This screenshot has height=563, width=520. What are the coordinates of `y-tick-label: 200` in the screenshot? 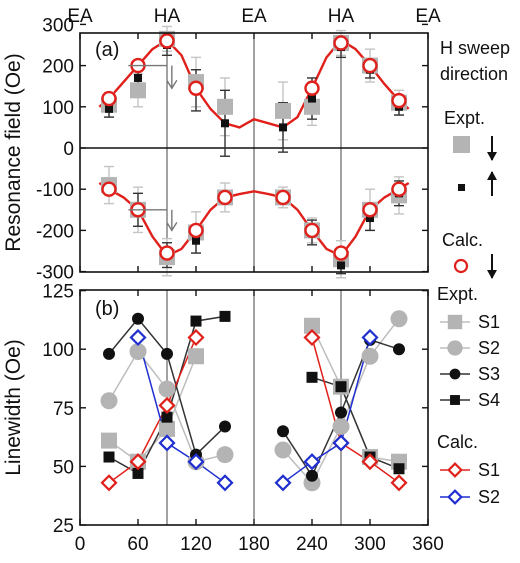 It's located at (58, 67).